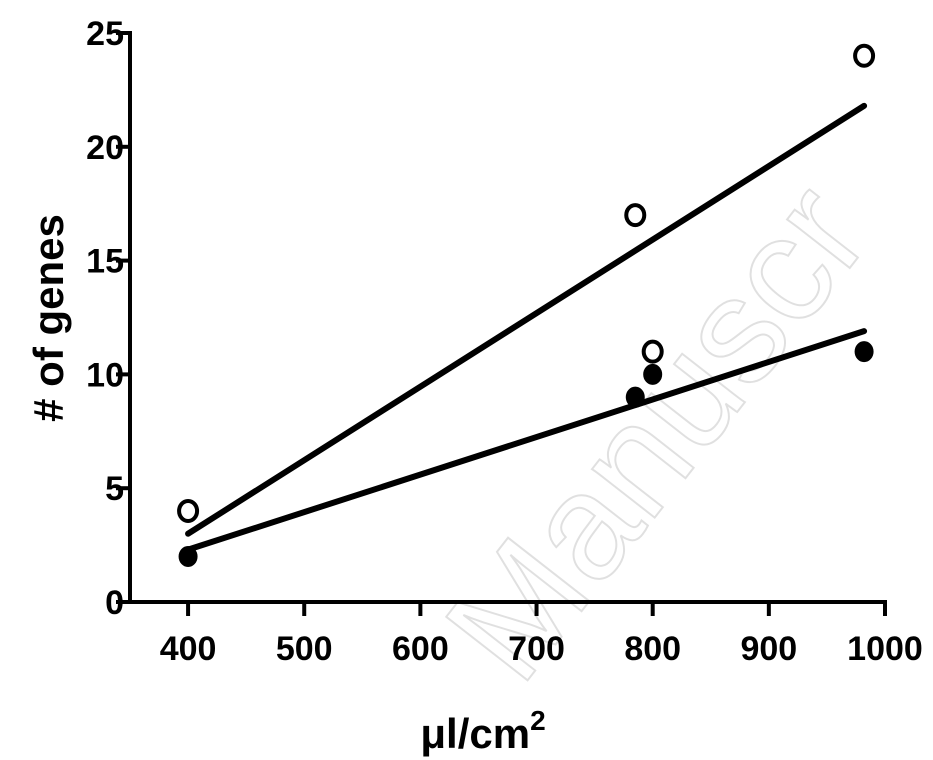  I want to click on x-tick-label: 500, so click(304, 649).